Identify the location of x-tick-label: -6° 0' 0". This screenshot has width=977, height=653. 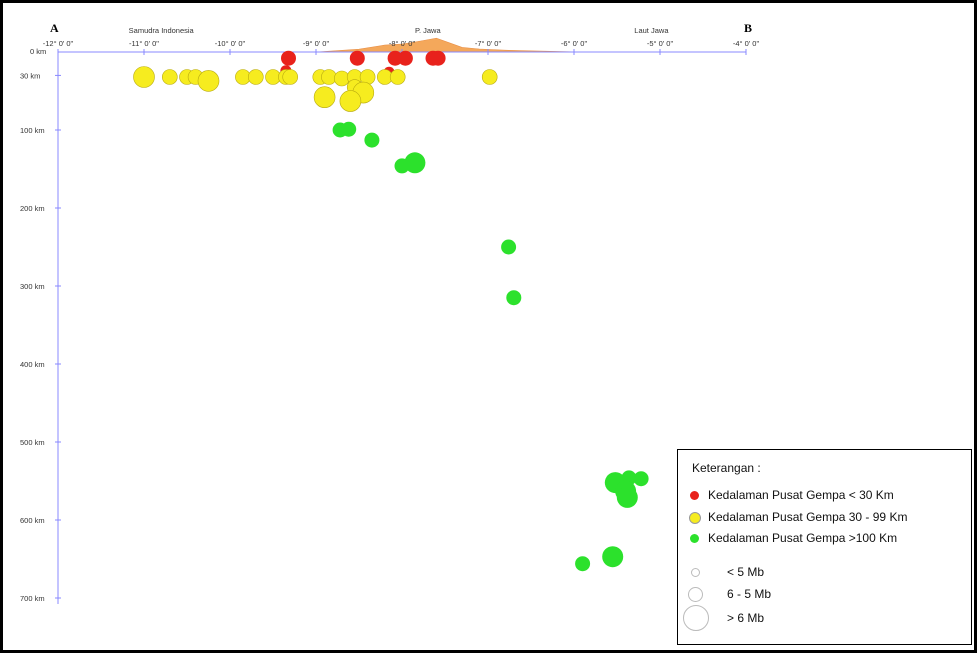
(574, 43).